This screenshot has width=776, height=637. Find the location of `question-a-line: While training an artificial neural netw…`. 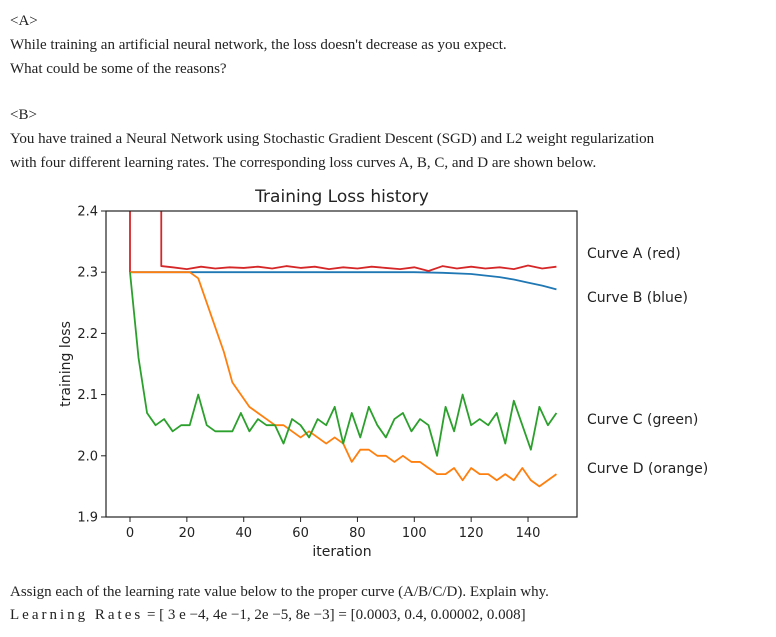

question-a-line: While training an artificial neural netw… is located at coordinates (258, 45).